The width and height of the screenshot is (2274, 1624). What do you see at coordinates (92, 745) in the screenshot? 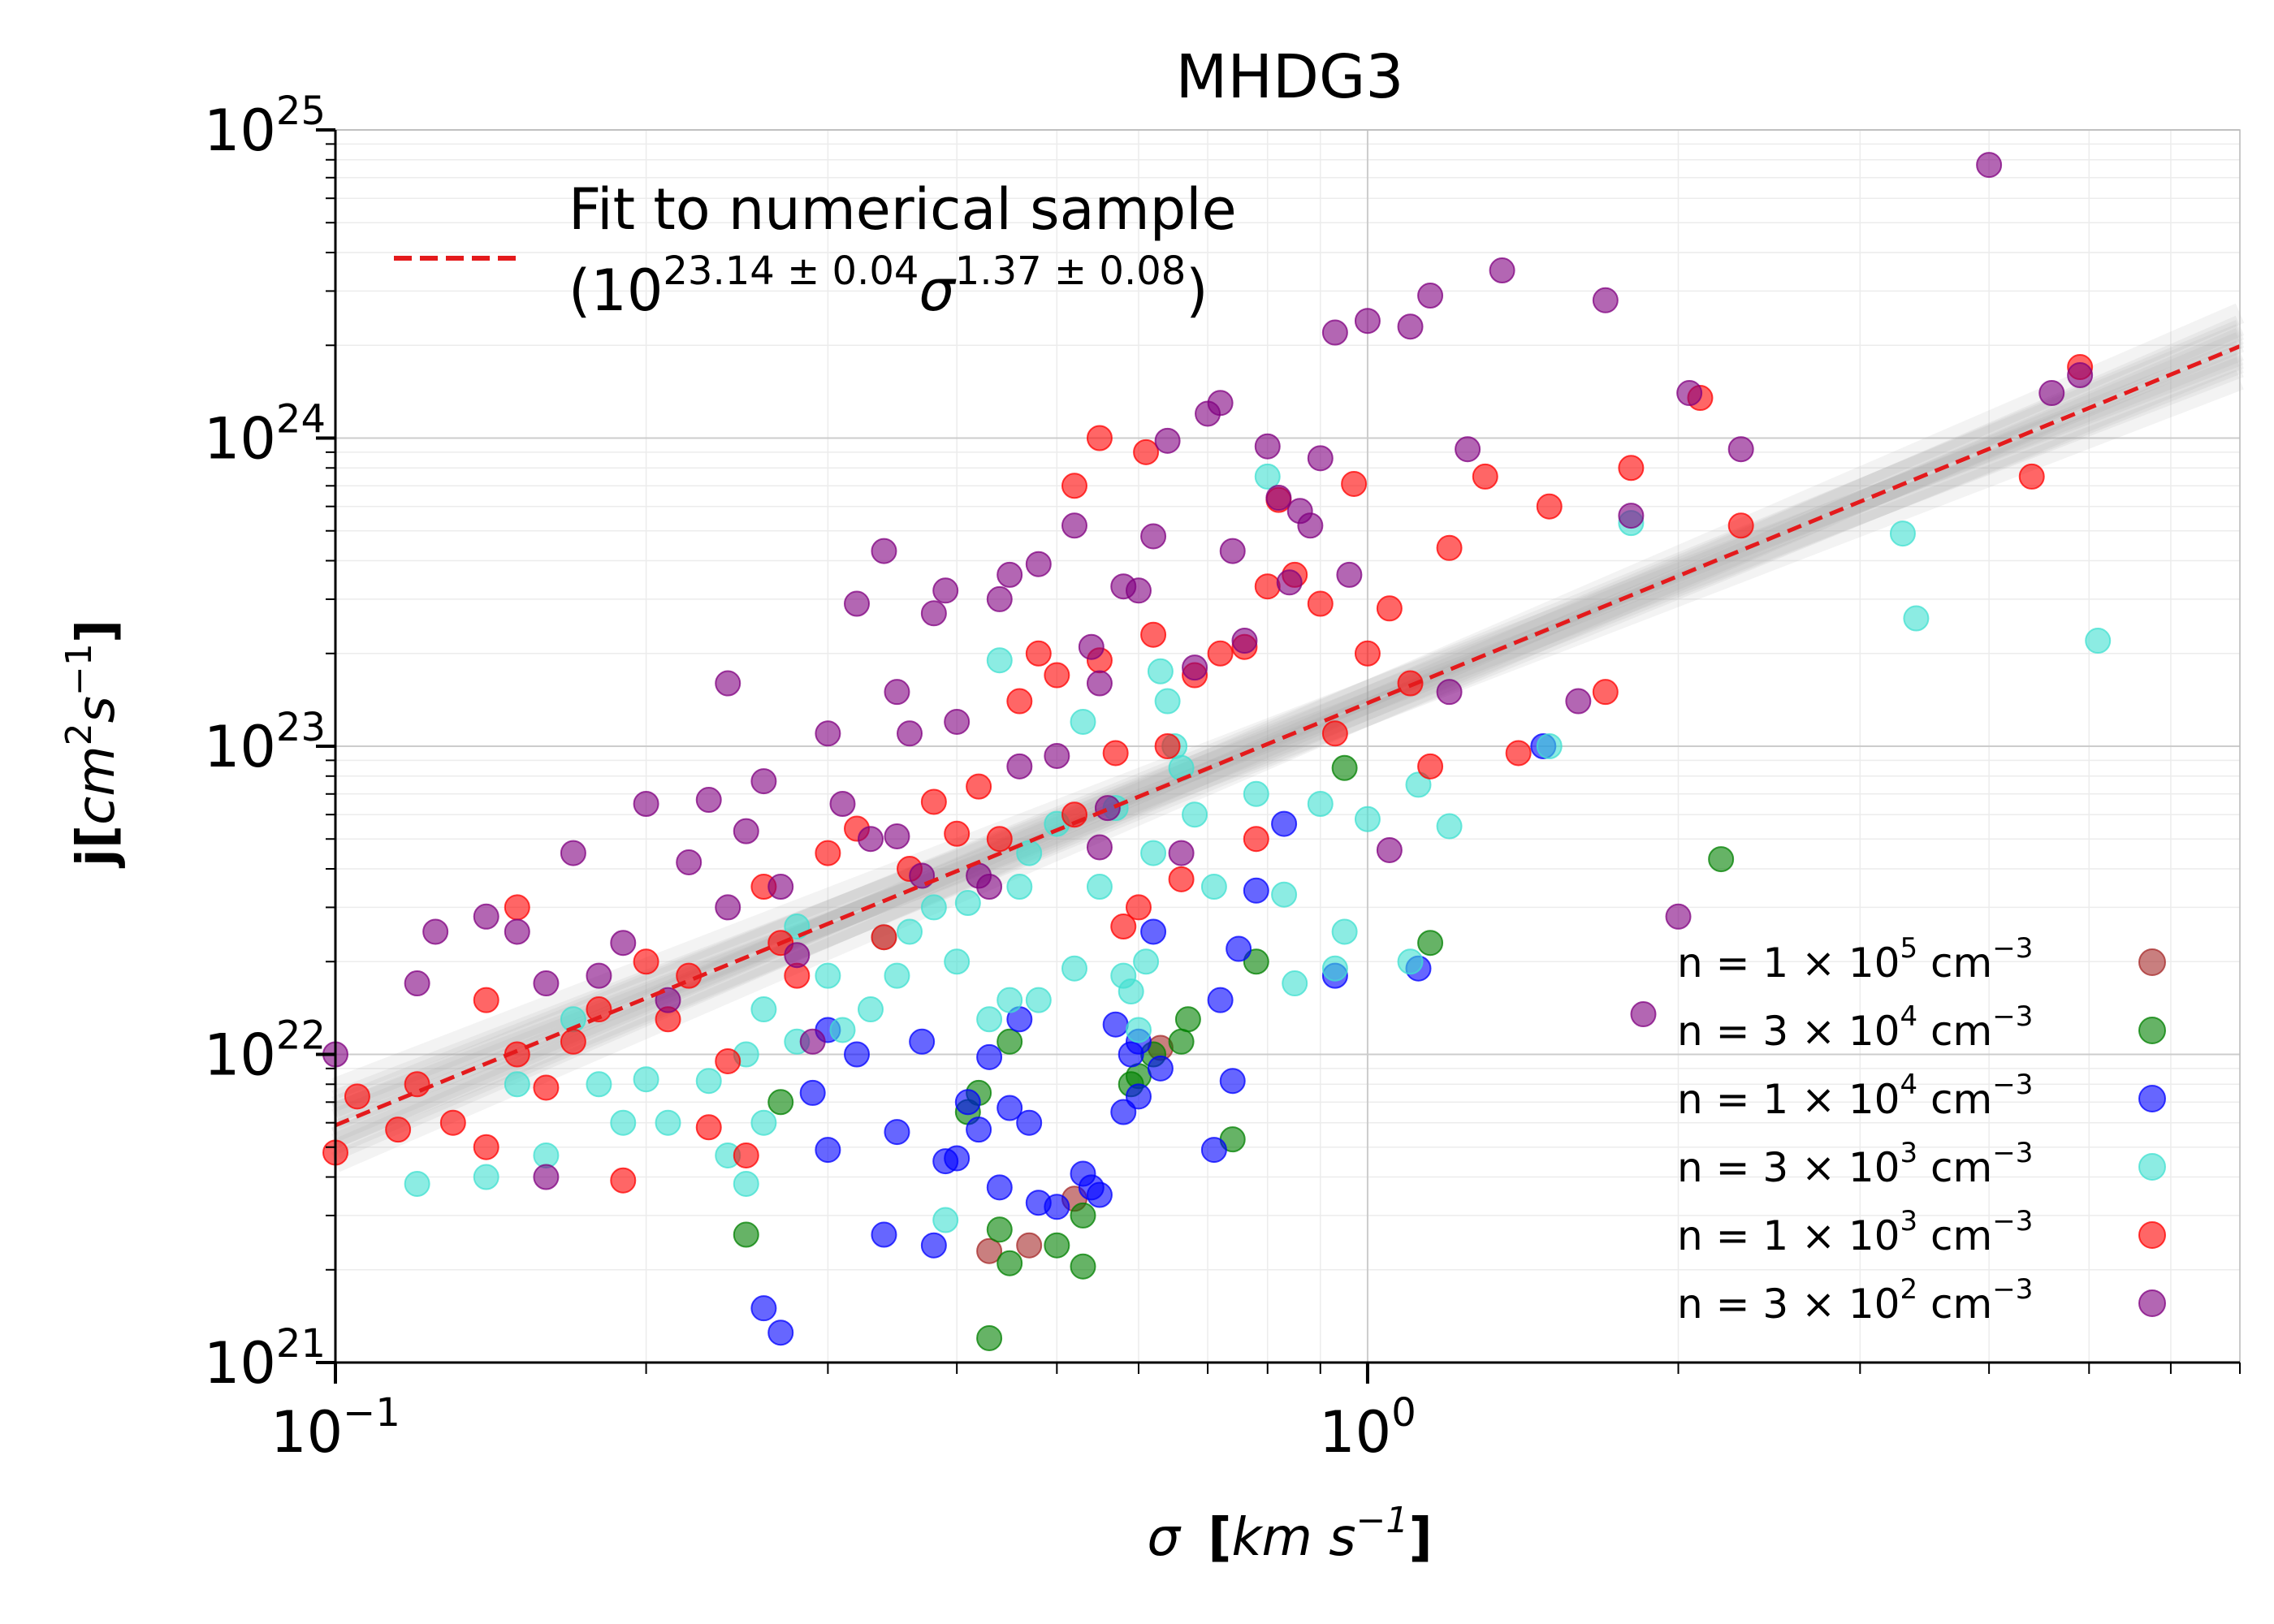
I see `y-axis-label: j[cm2s−1]` at bounding box center [92, 745].